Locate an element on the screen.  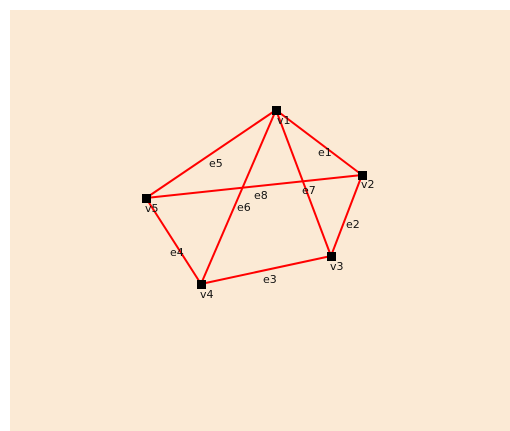
edge-e4 is located at coordinates (173, 241).